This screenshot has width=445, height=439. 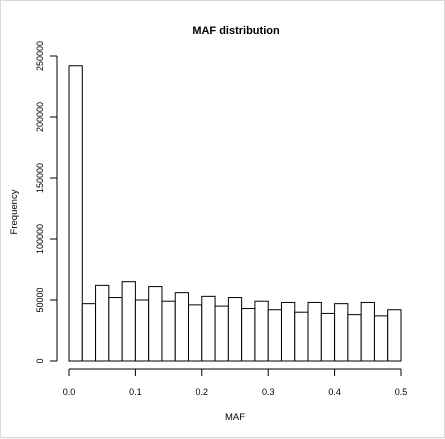 I want to click on y-tick-label: 0, so click(x=40, y=360).